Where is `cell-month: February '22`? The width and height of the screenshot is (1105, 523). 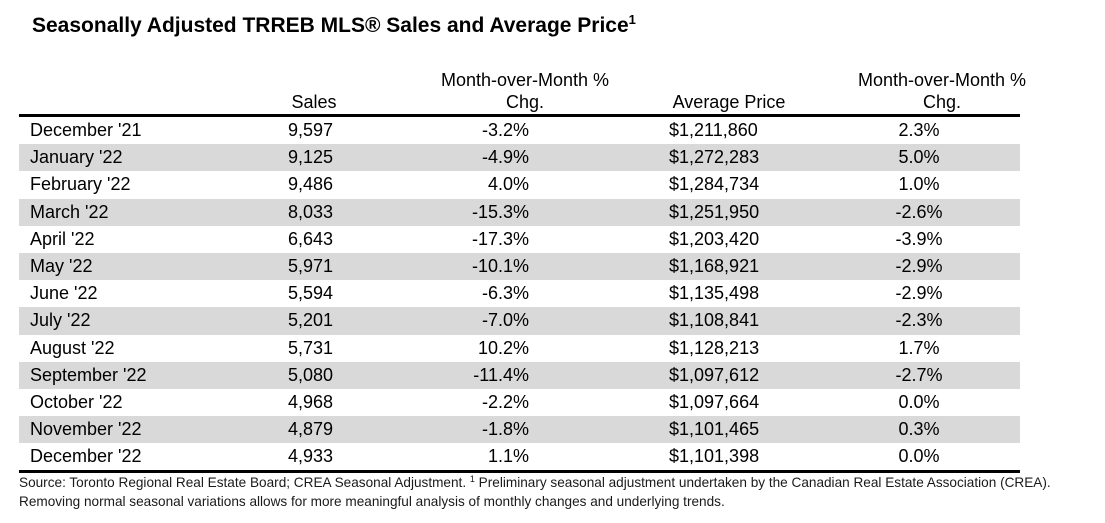
cell-month: February '22 is located at coordinates (80, 184).